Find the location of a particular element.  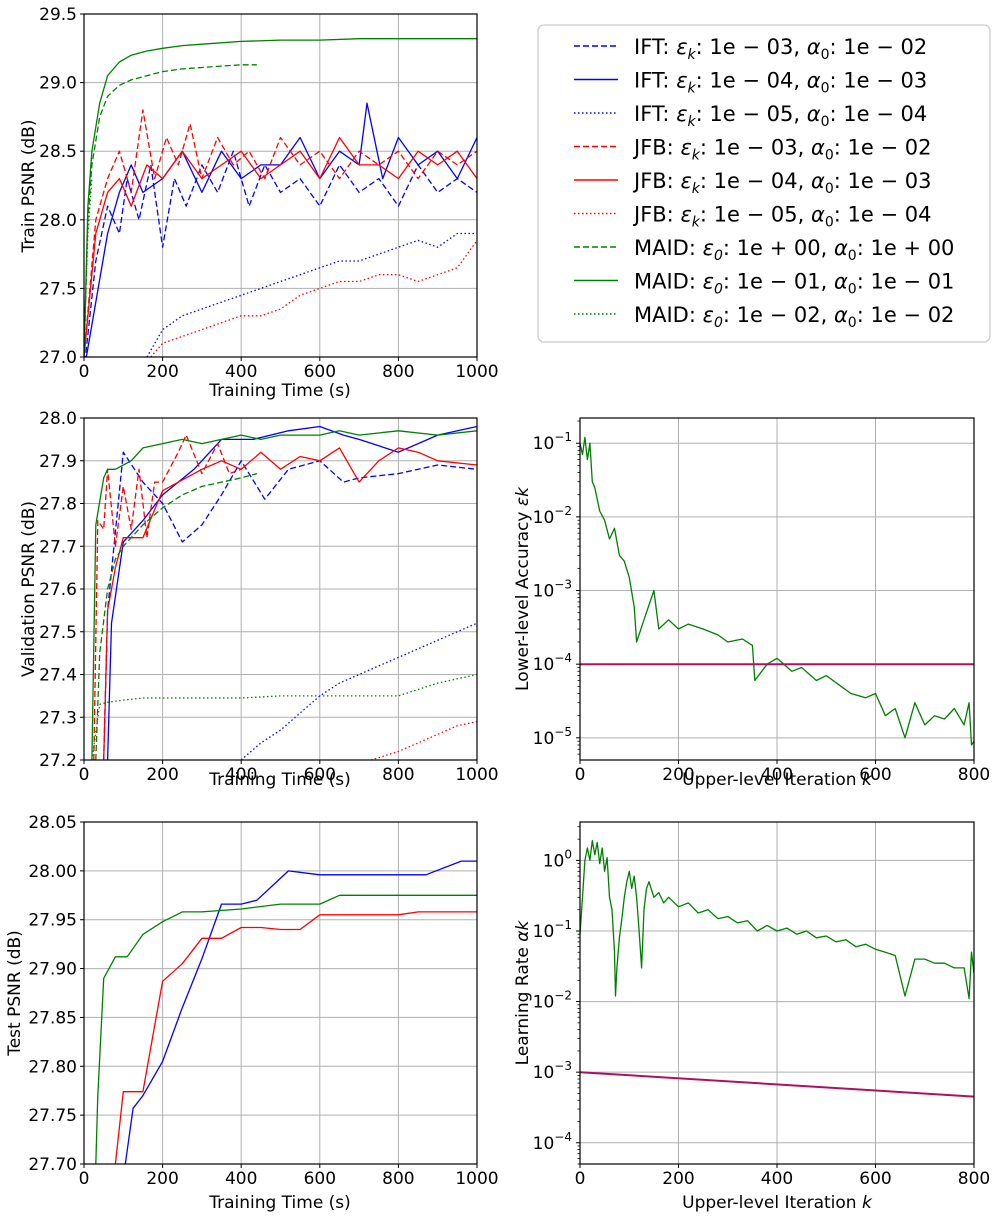

alpha-ytick-label: 10⁻⁴ is located at coordinates (552, 1142).